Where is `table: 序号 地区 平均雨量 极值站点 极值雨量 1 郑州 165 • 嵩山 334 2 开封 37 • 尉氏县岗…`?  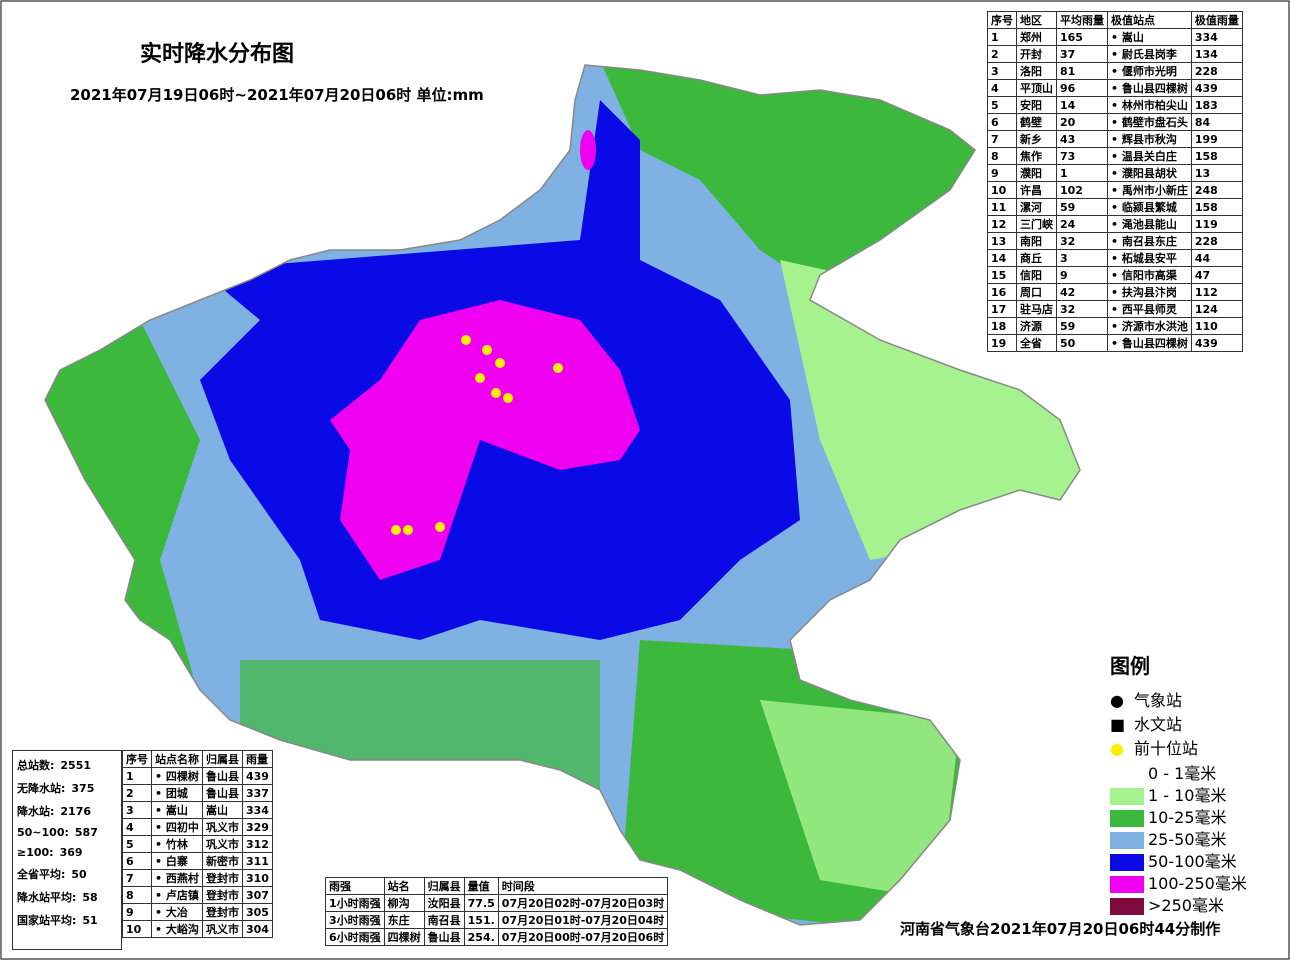 table: 序号 地区 平均雨量 极值站点 极值雨量 1 郑州 165 • 嵩山 334 2 开封 37 • 尉氏县岗… is located at coordinates (1115, 181).